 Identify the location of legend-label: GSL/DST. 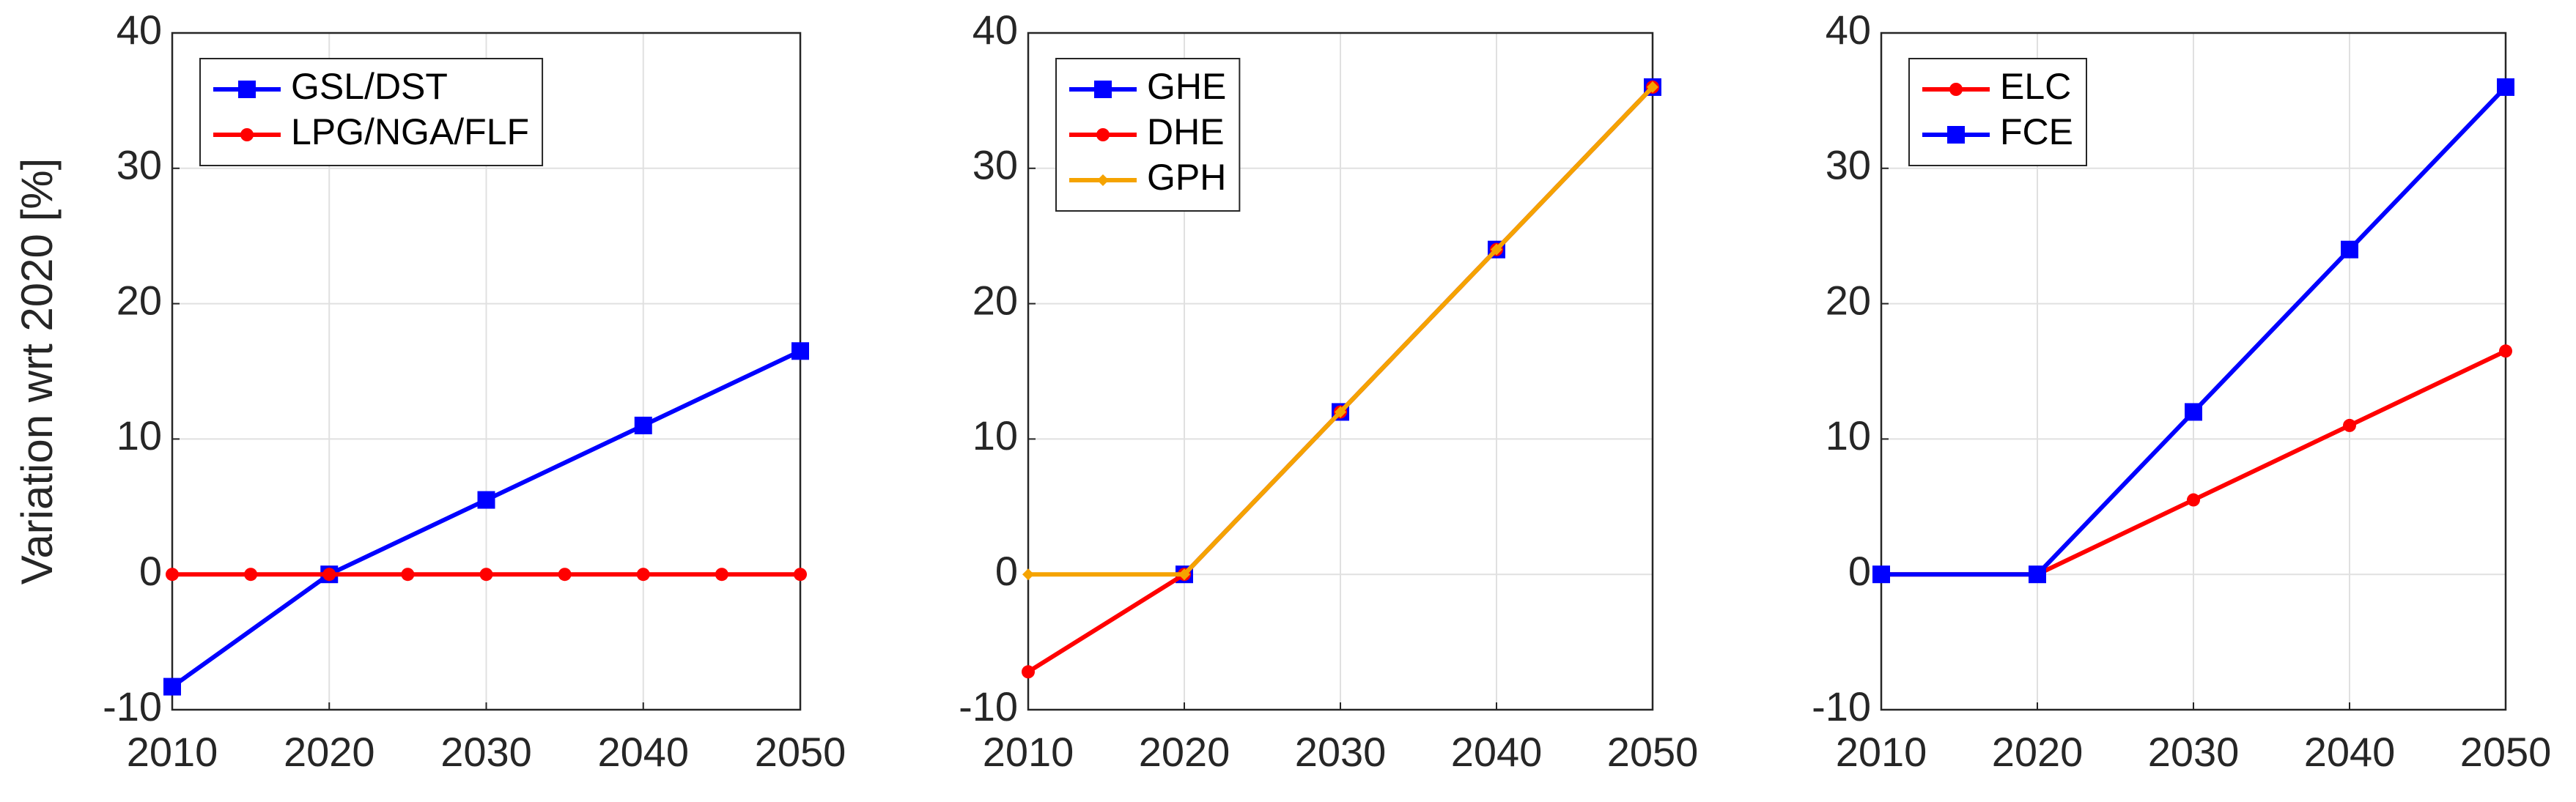
(369, 86).